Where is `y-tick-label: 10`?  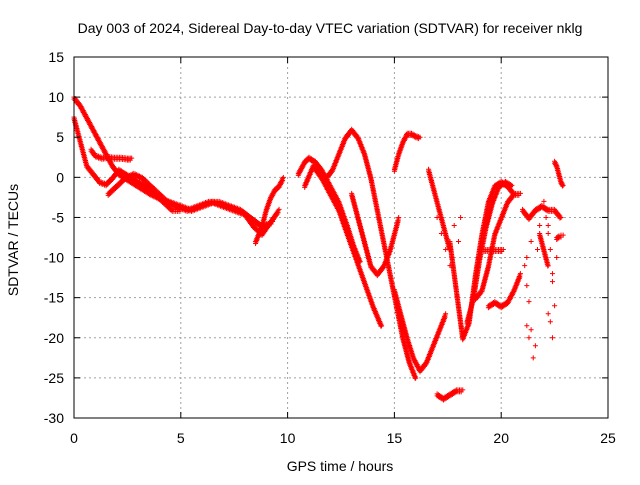
y-tick-label: 10 is located at coordinates (56, 97).